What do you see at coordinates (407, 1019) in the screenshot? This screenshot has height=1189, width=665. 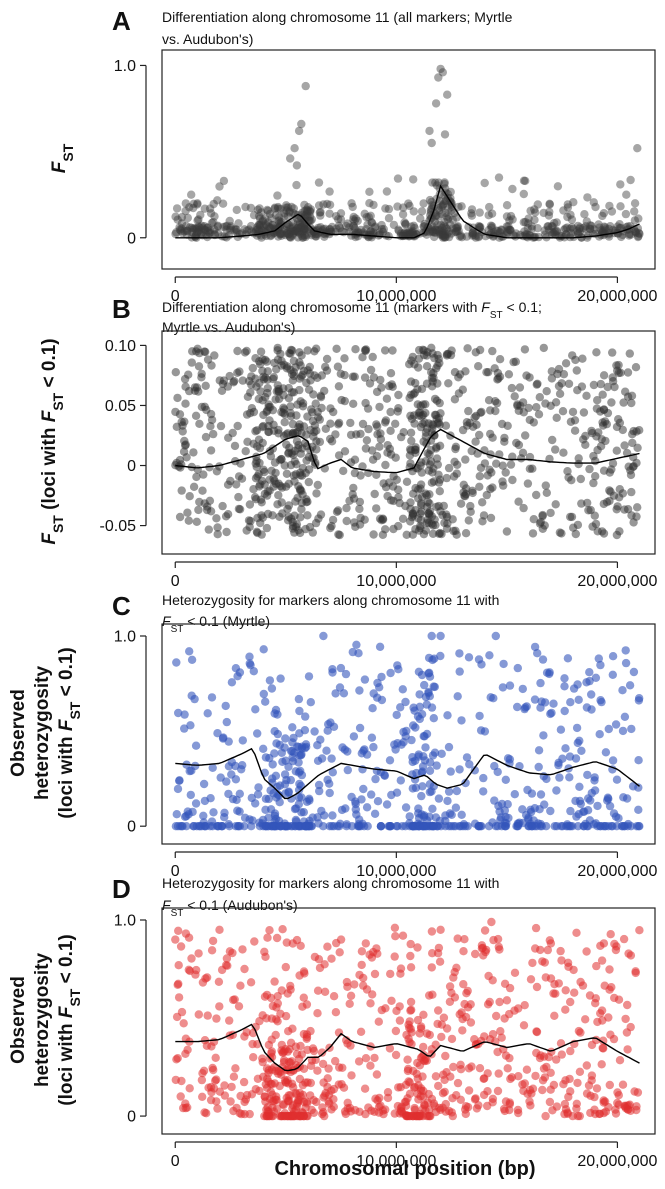 I see `data-points` at bounding box center [407, 1019].